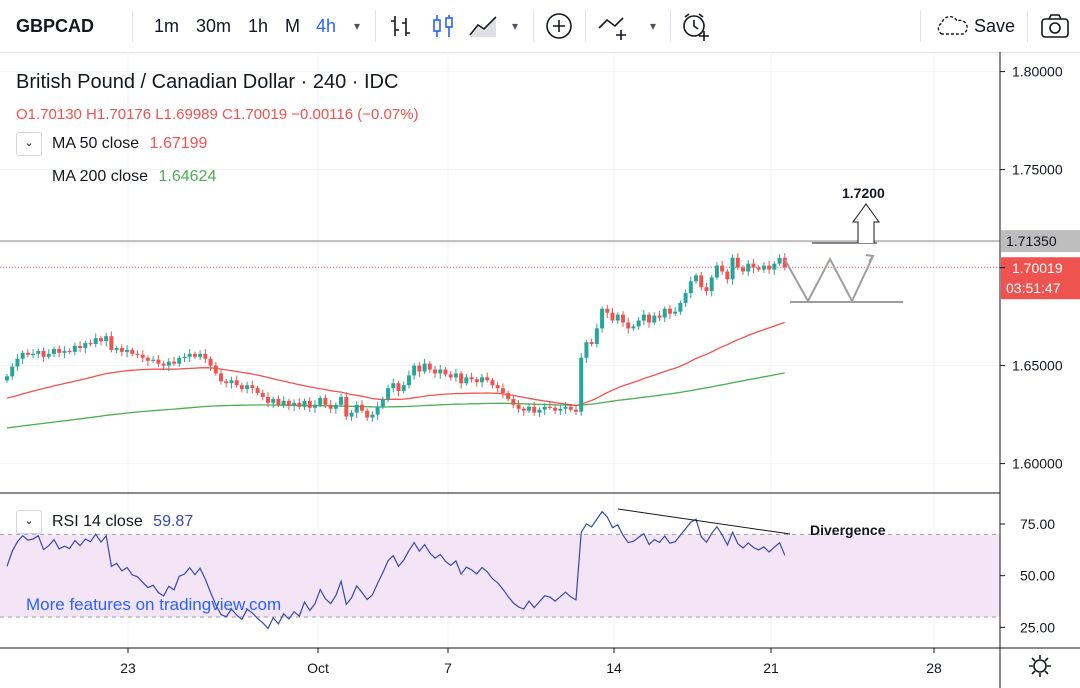  What do you see at coordinates (1033, 288) in the screenshot?
I see `bar-countdown: 03:51:47` at bounding box center [1033, 288].